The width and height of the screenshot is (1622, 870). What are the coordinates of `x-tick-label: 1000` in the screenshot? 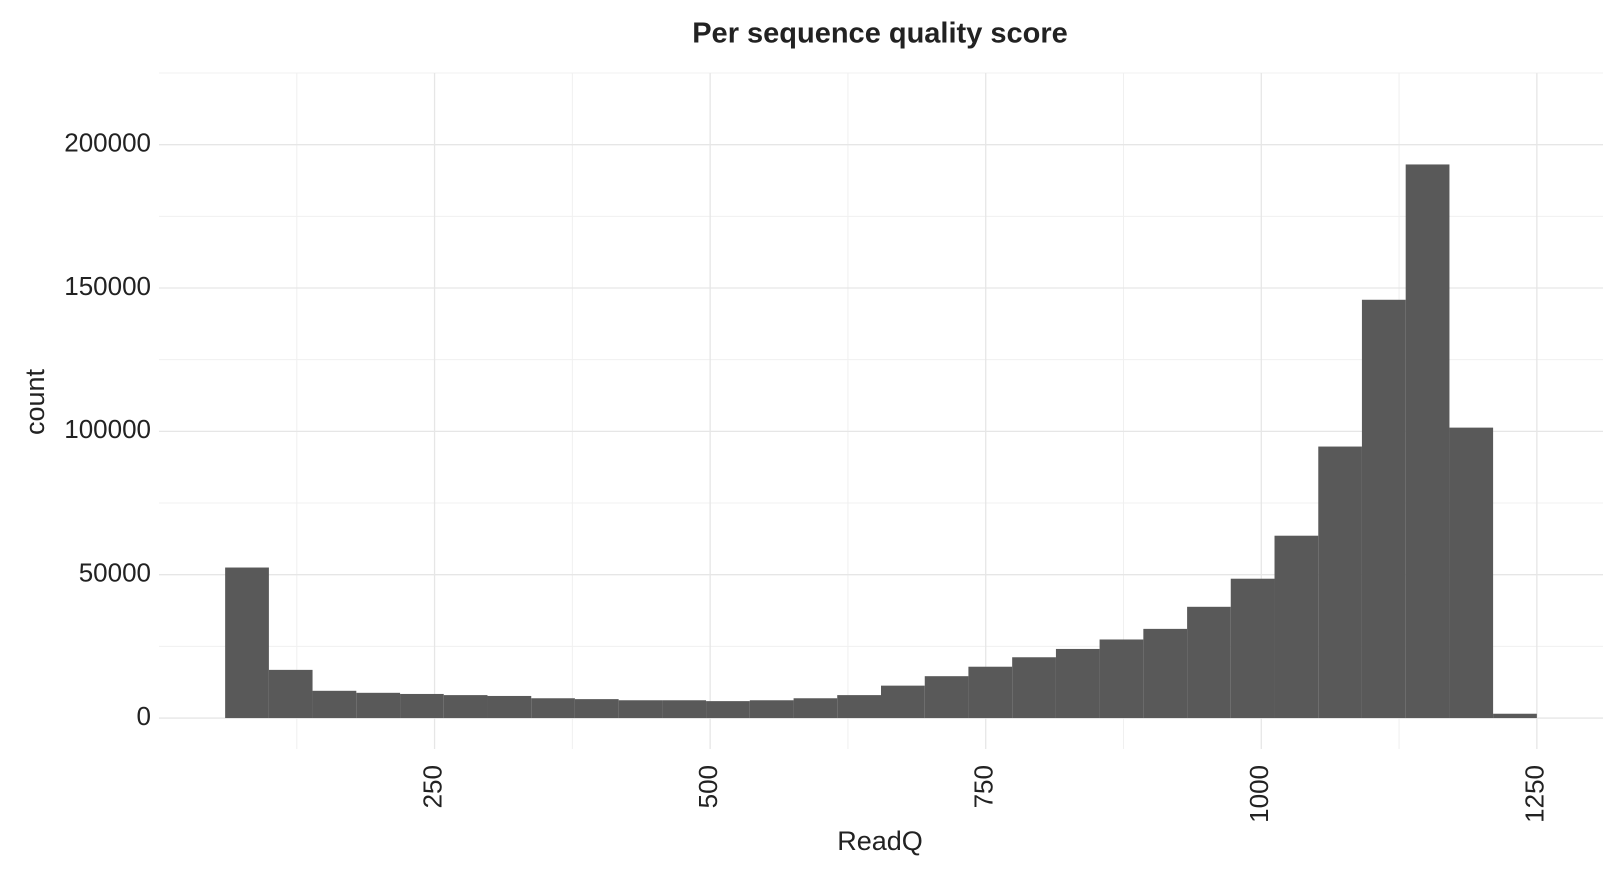 It's located at (1259, 794).